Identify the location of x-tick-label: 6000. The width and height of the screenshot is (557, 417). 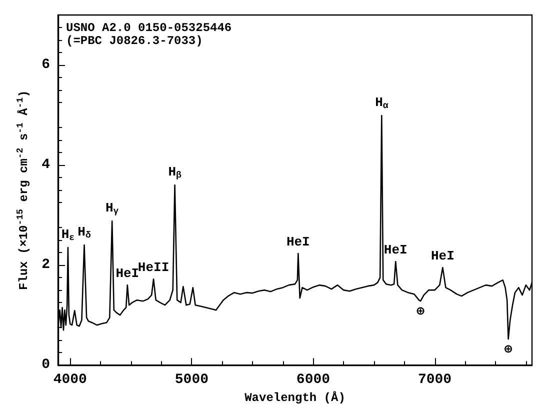
(313, 380).